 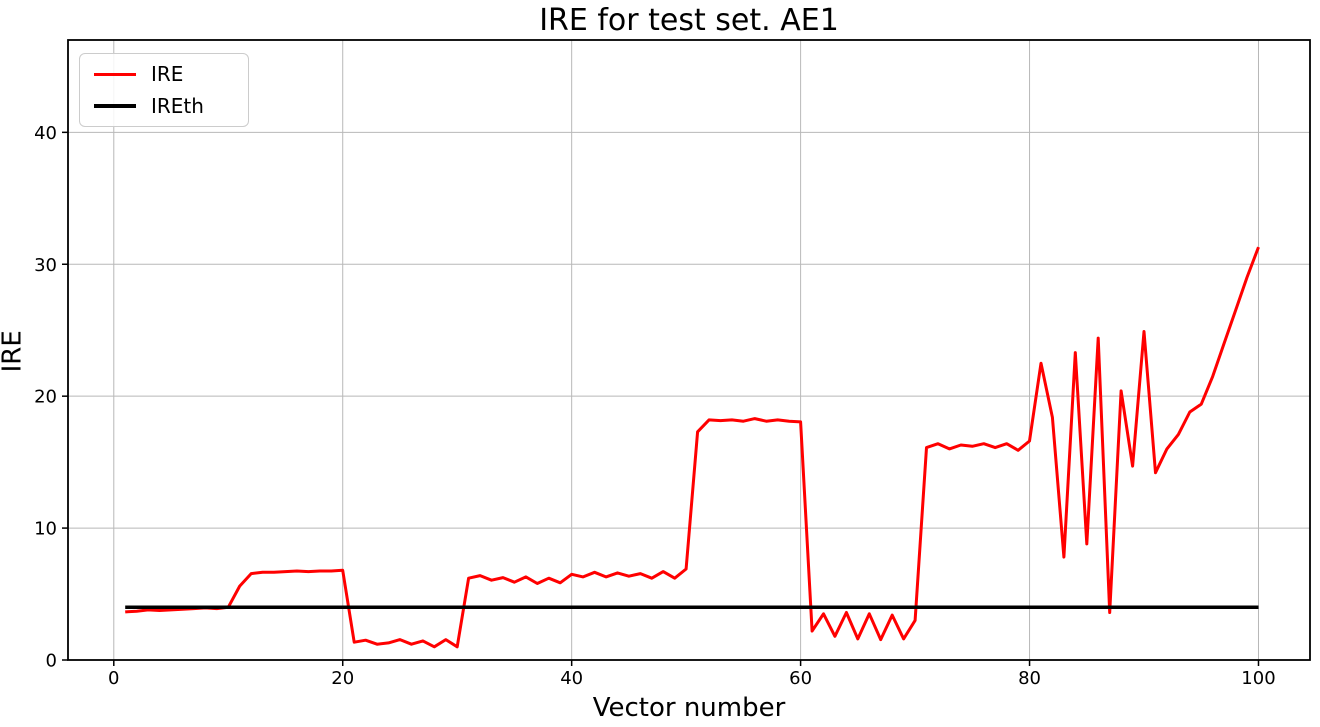 I want to click on x-tick-label: 100, so click(x=1258, y=678).